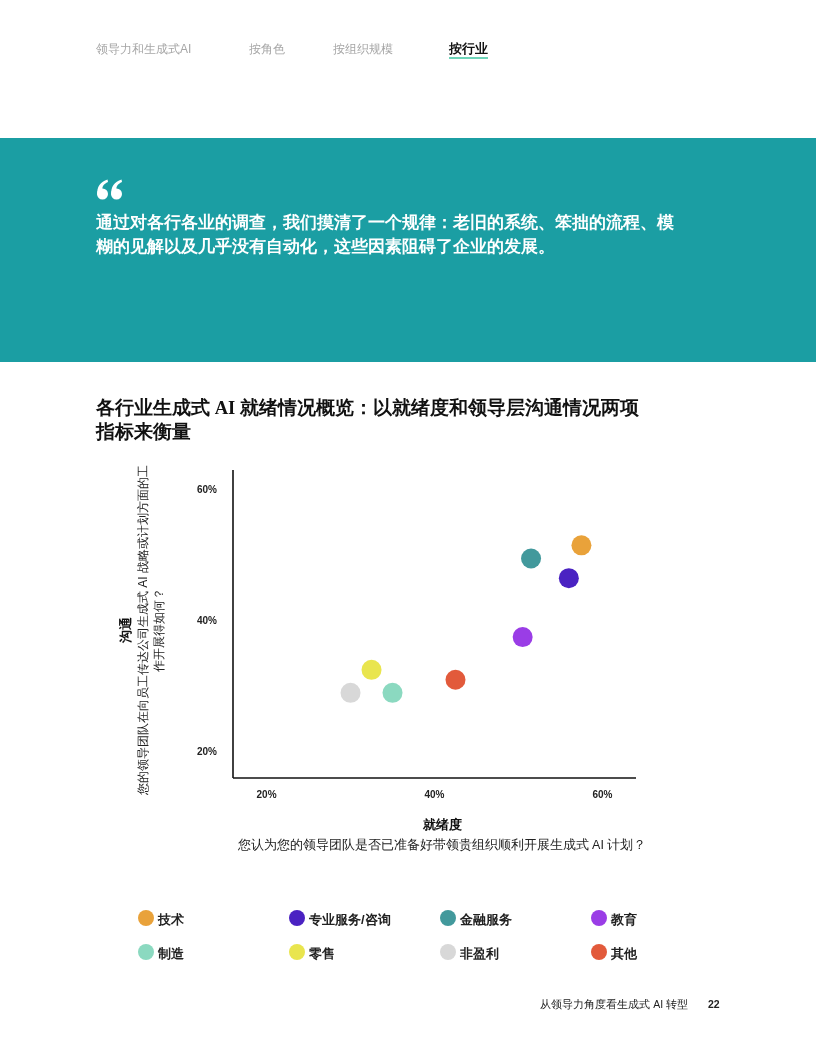  What do you see at coordinates (207, 752) in the screenshot?
I see `y-tick: 20%` at bounding box center [207, 752].